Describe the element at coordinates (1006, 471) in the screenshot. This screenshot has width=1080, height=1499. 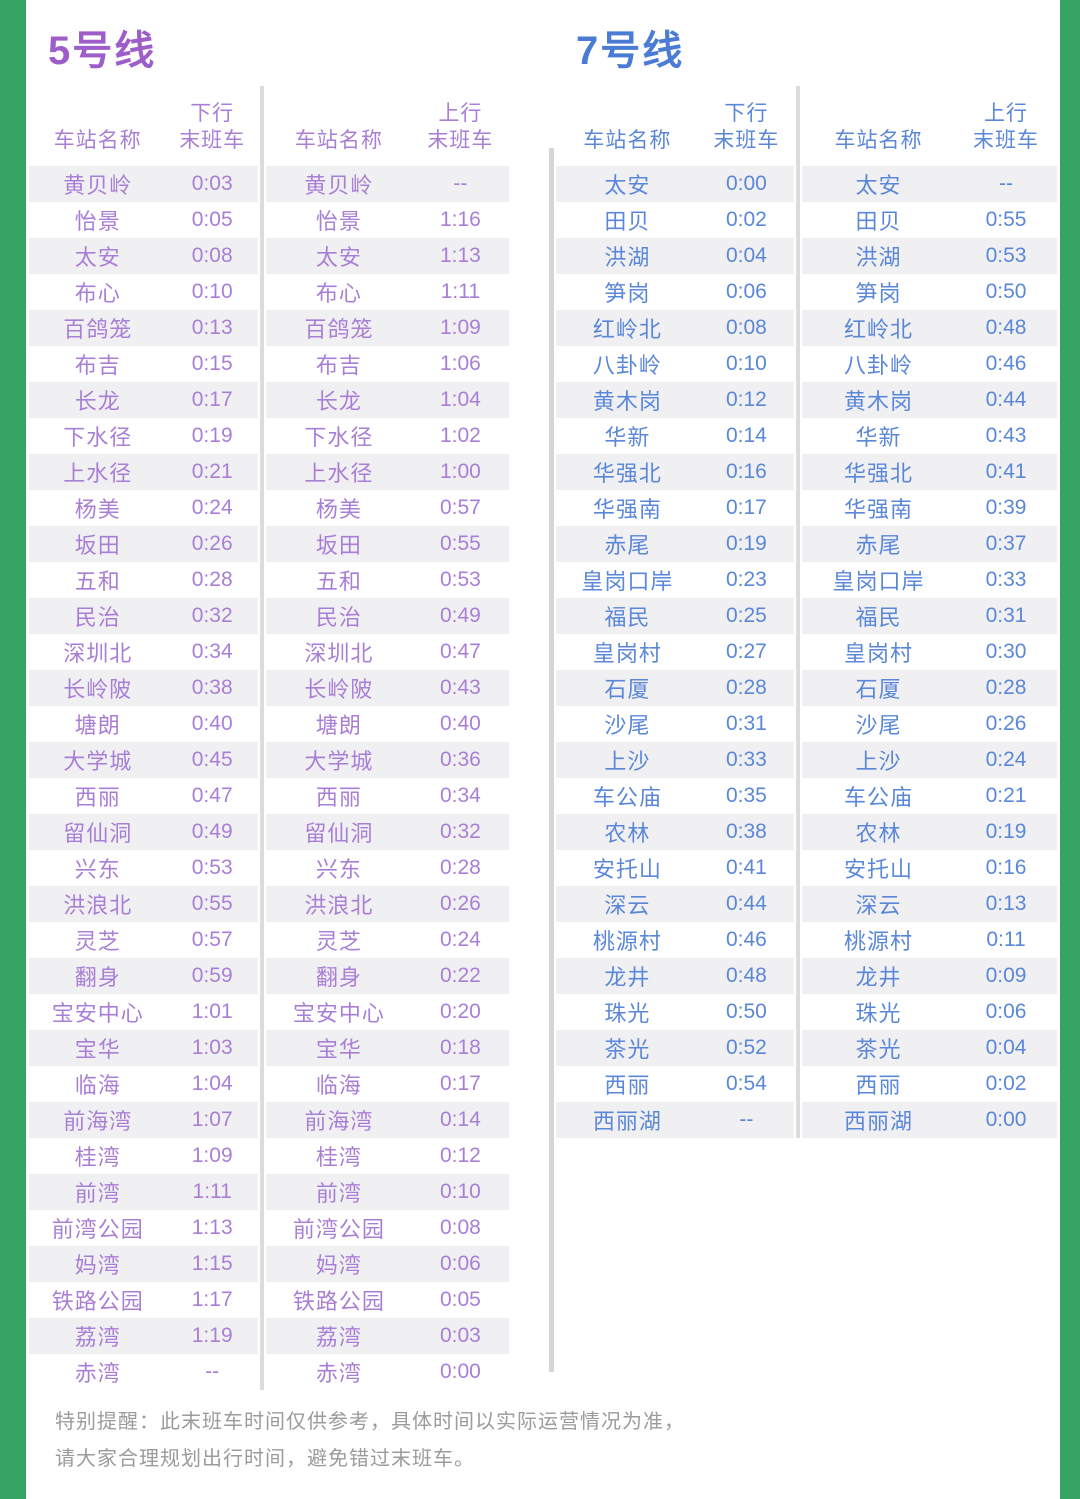
I see `last-train-time: 0:41` at that location.